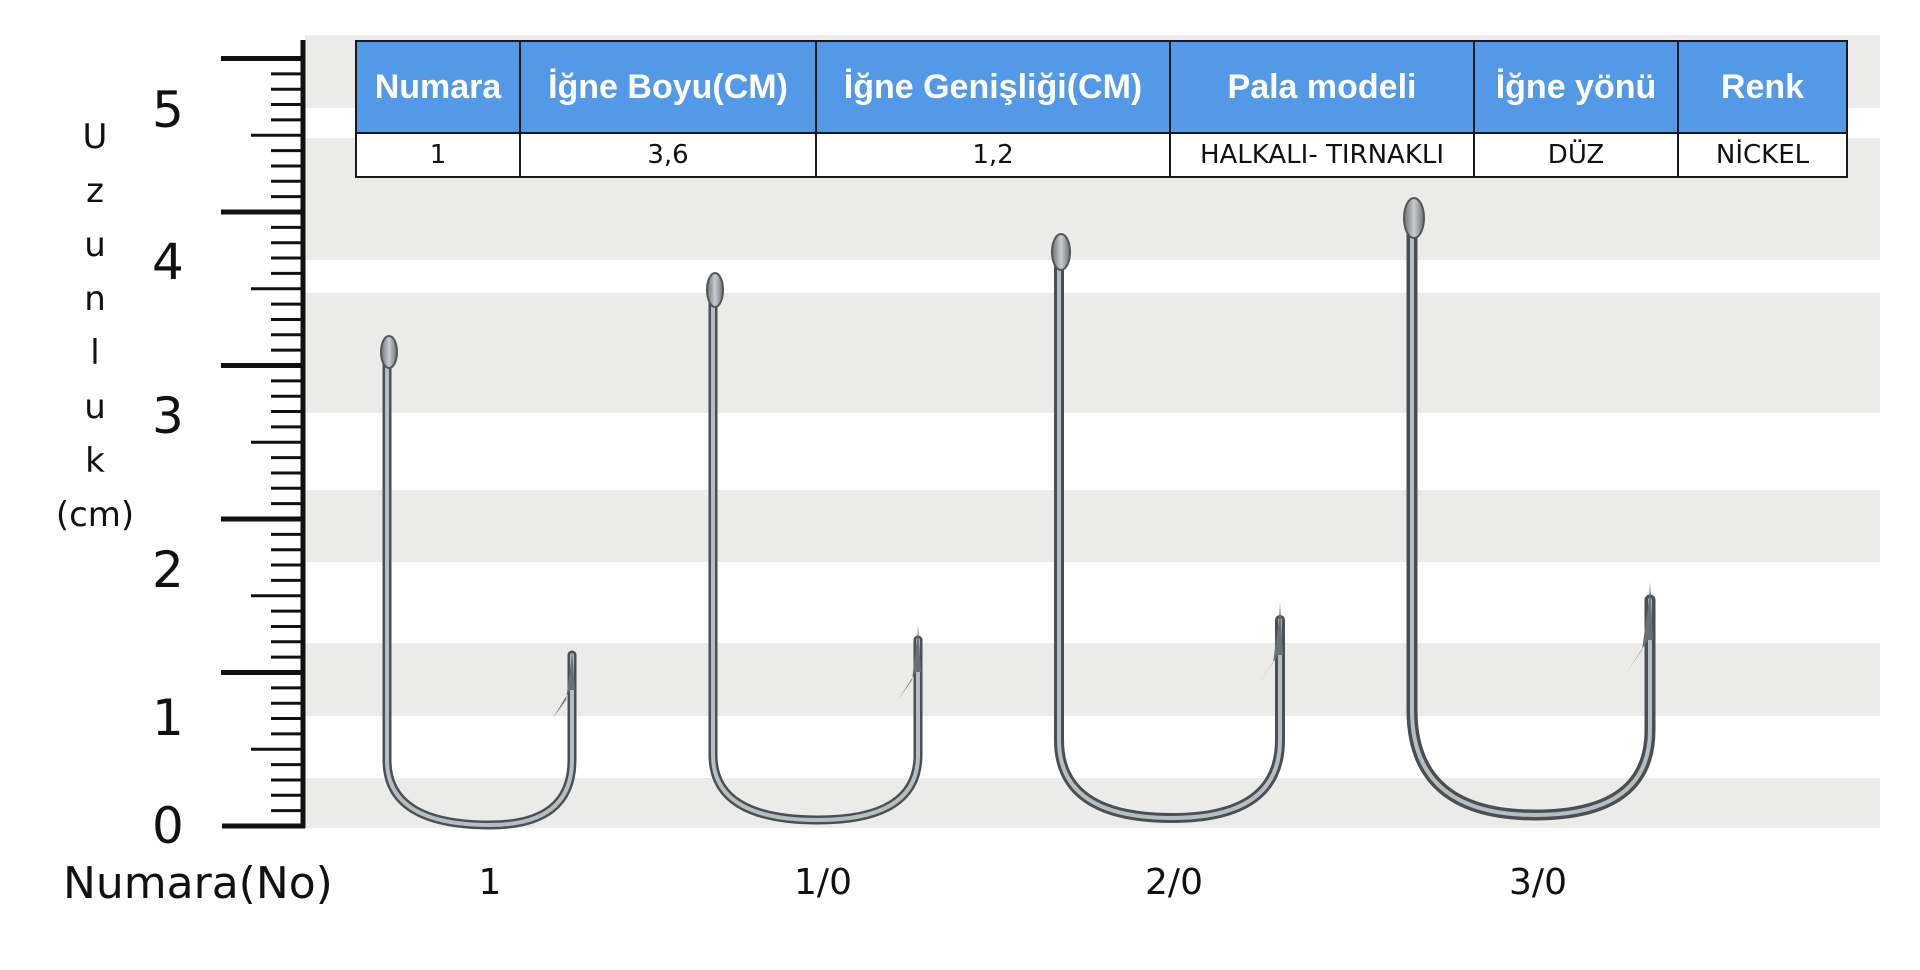 The image size is (1920, 970). What do you see at coordinates (1576, 87) in the screenshot?
I see `header-igne-yonu: İğne yönü` at bounding box center [1576, 87].